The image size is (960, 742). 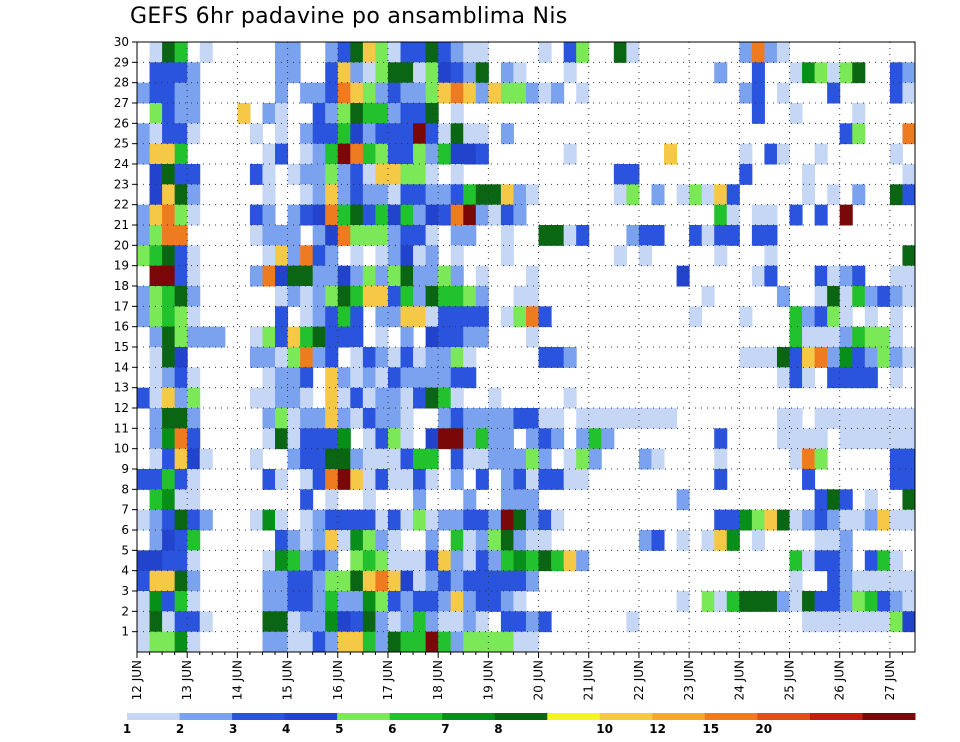 What do you see at coordinates (307, 398) in the screenshot?
I see `cell-m13-t14` at bounding box center [307, 398].